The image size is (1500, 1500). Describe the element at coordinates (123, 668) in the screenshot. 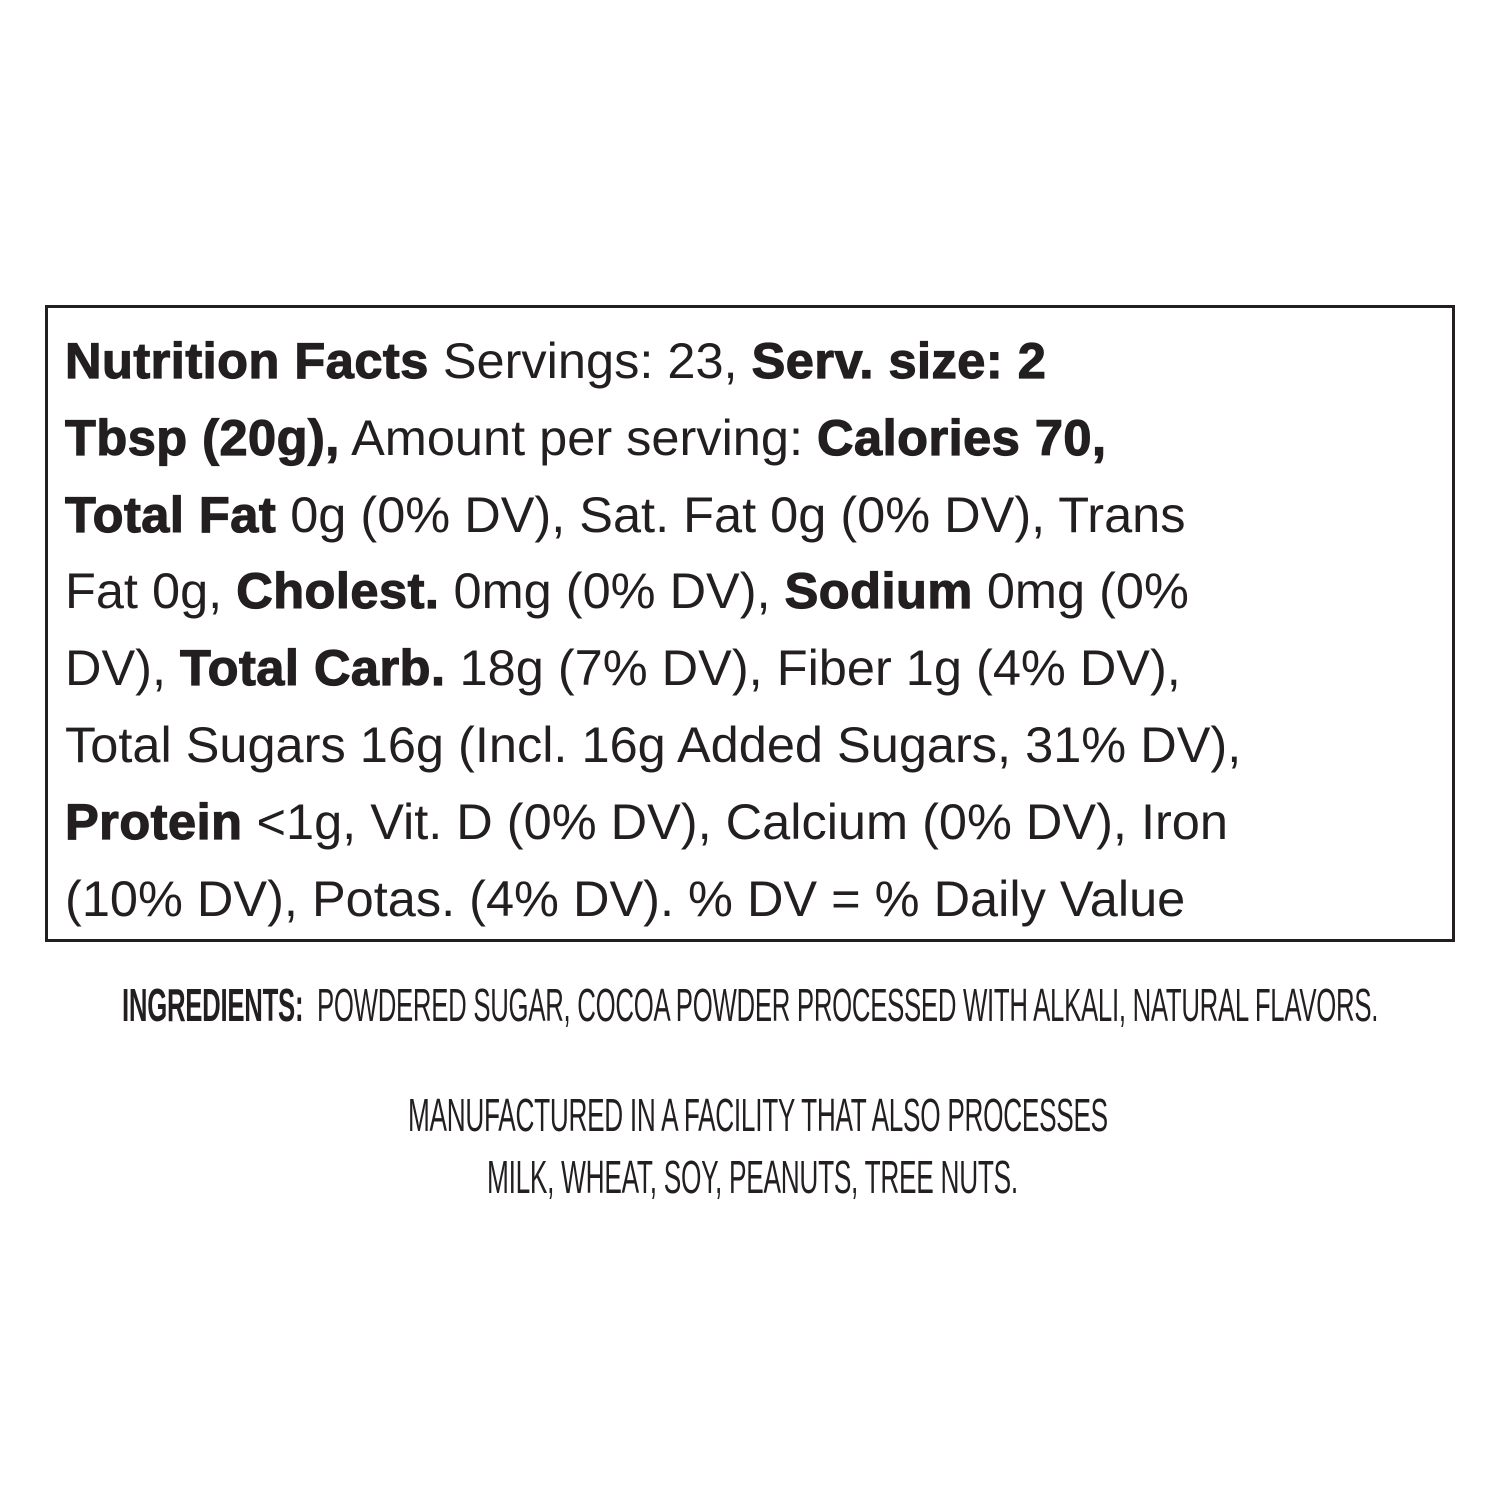

I see `nutrient-value: DV),` at that location.